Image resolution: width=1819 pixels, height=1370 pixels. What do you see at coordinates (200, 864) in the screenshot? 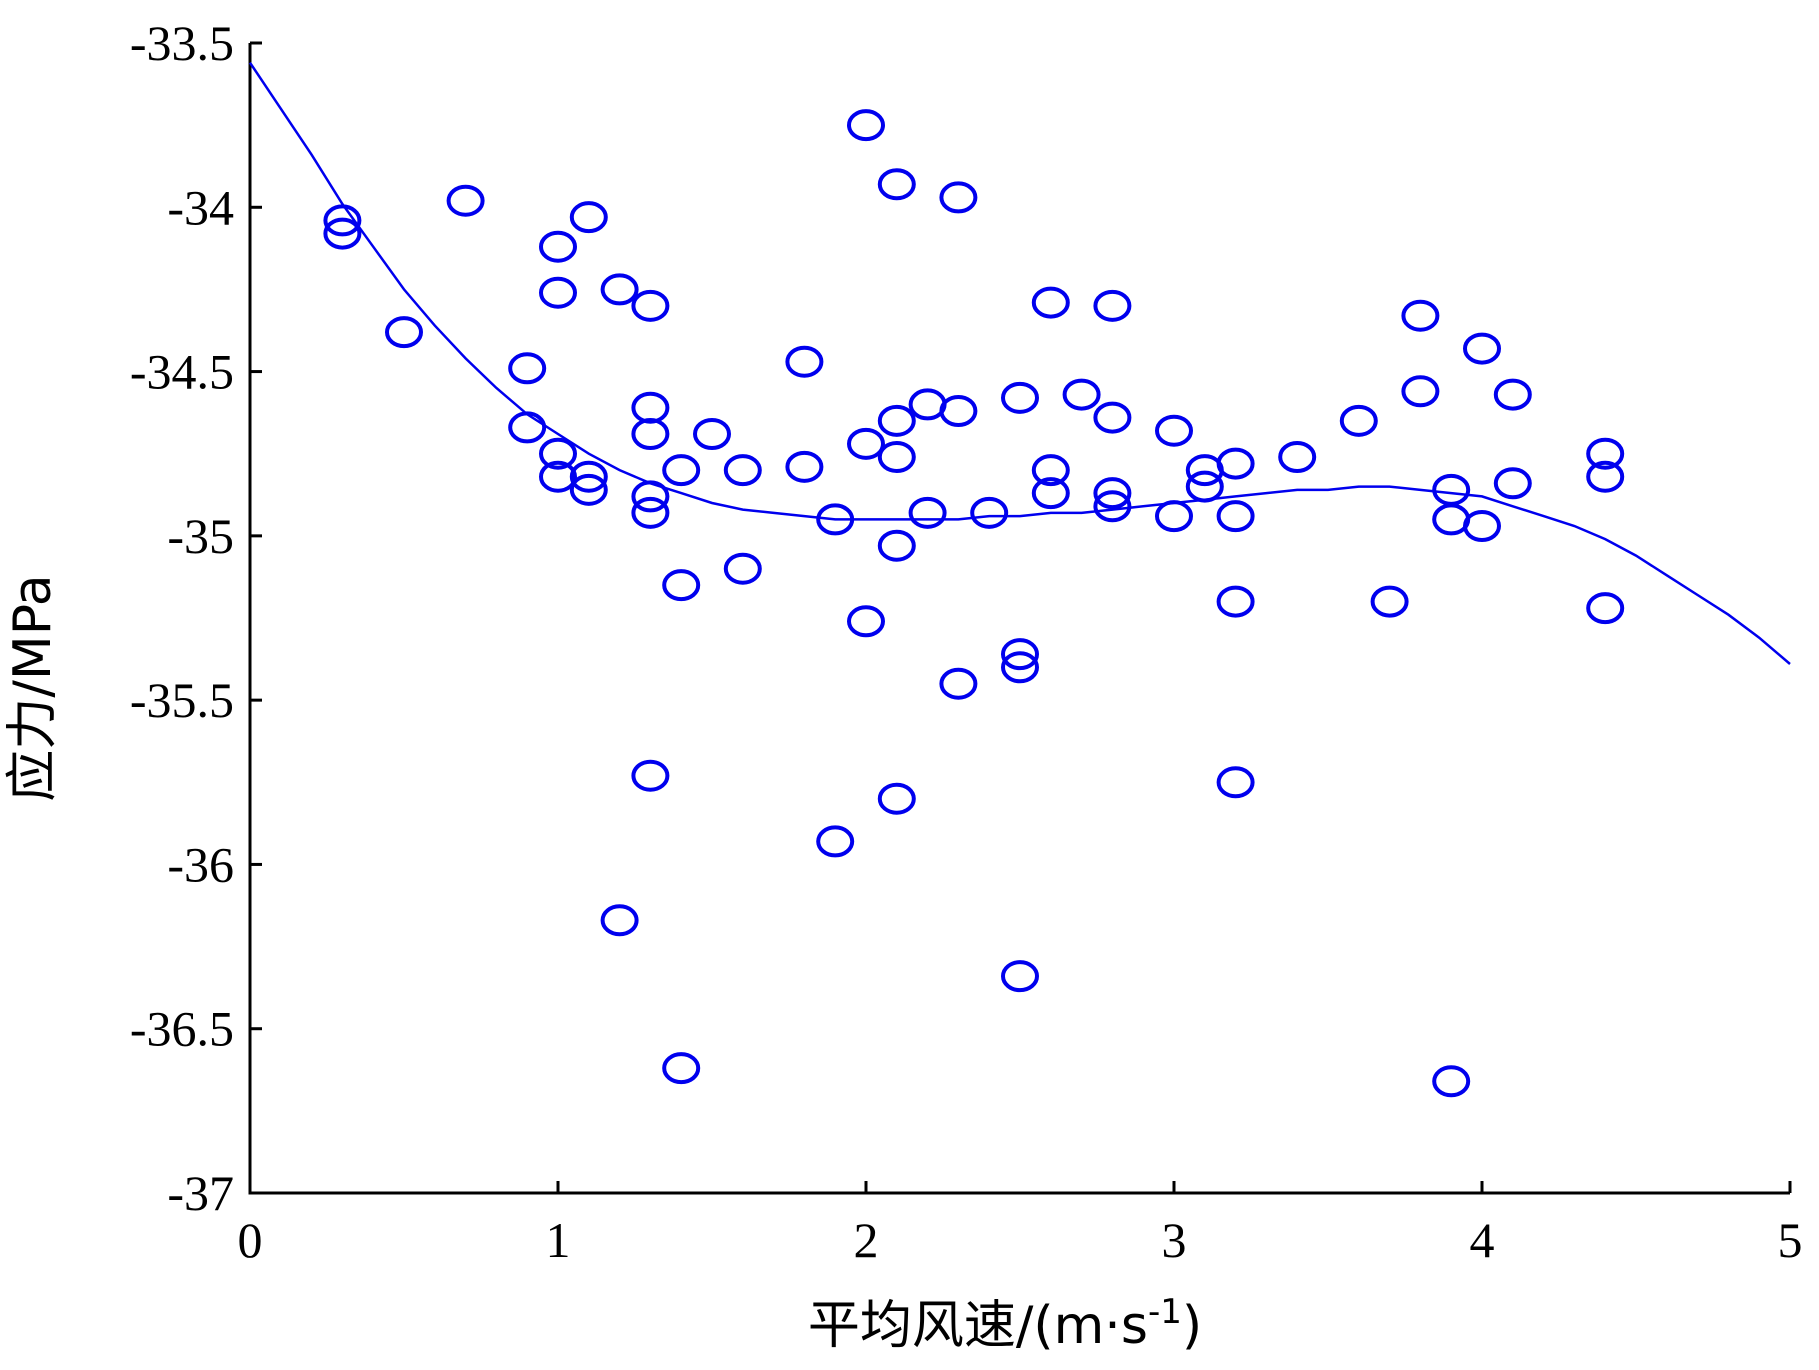
I see `y-tick-label: -36` at bounding box center [200, 864].